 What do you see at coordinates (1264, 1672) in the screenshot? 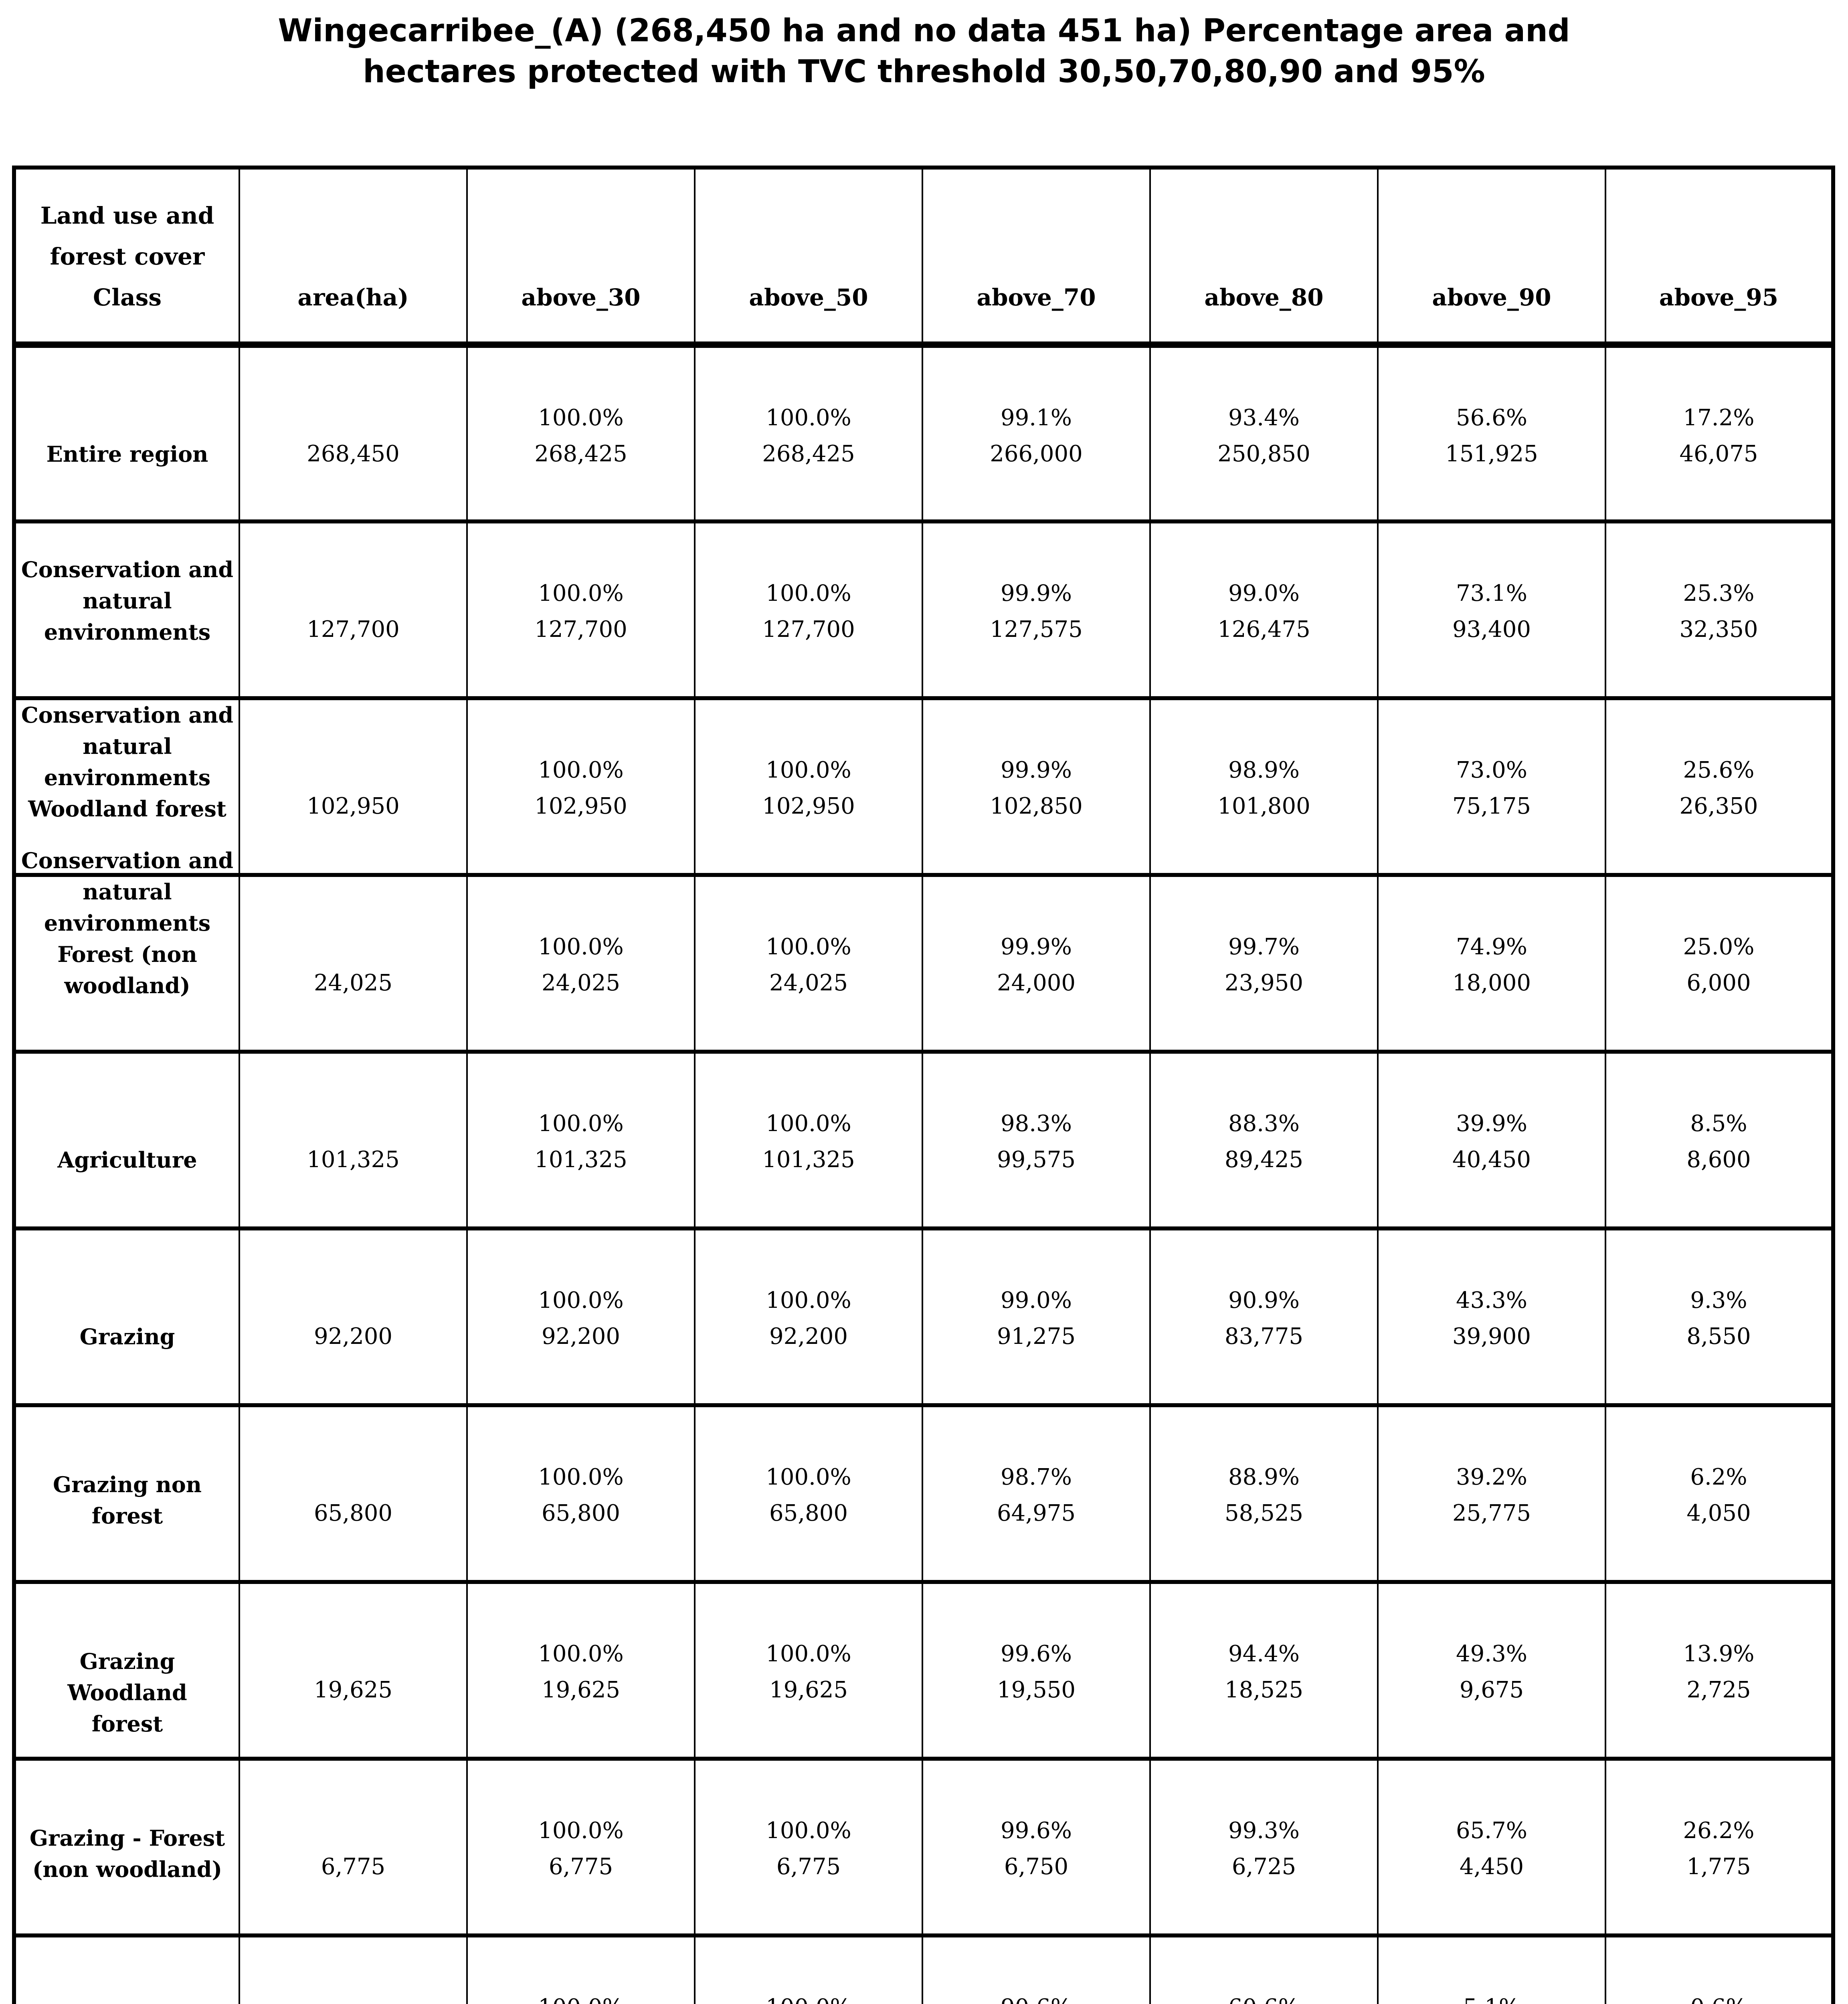
I see `data-cell: 94.4% 18,525` at bounding box center [1264, 1672].